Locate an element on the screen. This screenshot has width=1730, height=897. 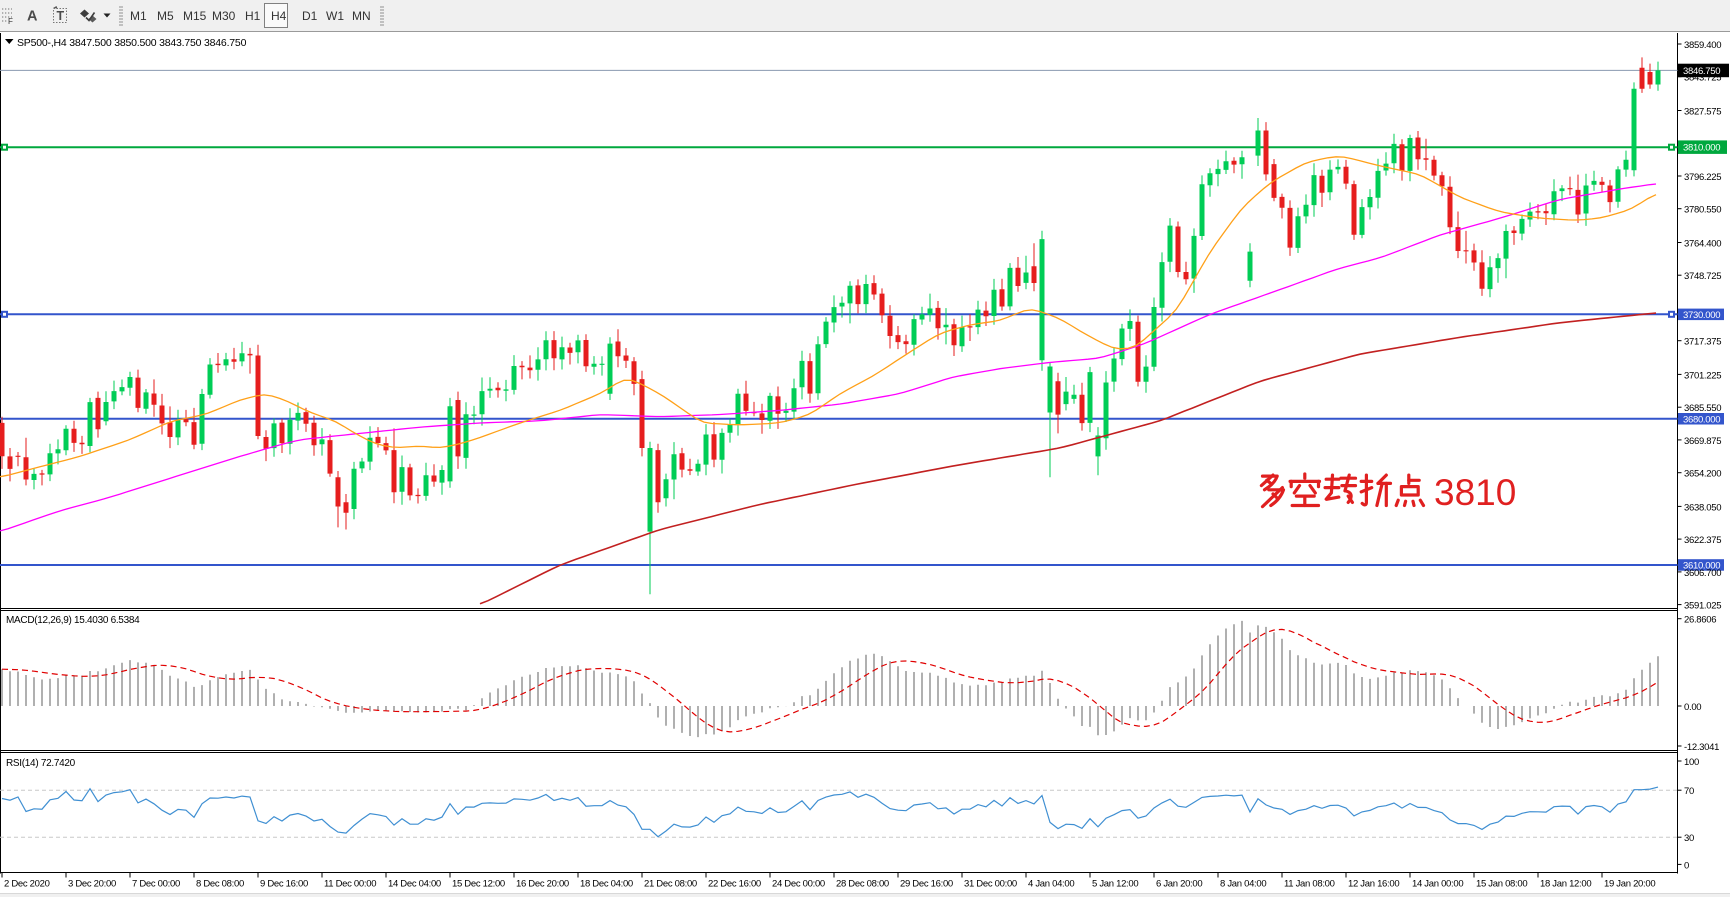
svg-text: A is located at coordinates (32, 17).